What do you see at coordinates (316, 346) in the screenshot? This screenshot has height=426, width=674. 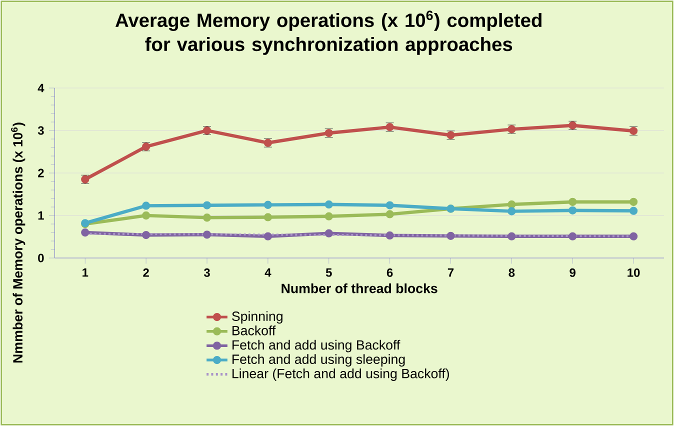 I see `legend-label: Fetch and add using Backoff` at bounding box center [316, 346].